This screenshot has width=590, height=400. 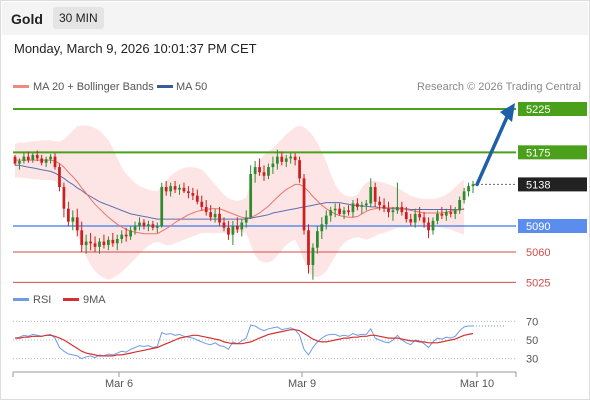 I want to click on legend-rsi-label: RSI, so click(x=42, y=300).